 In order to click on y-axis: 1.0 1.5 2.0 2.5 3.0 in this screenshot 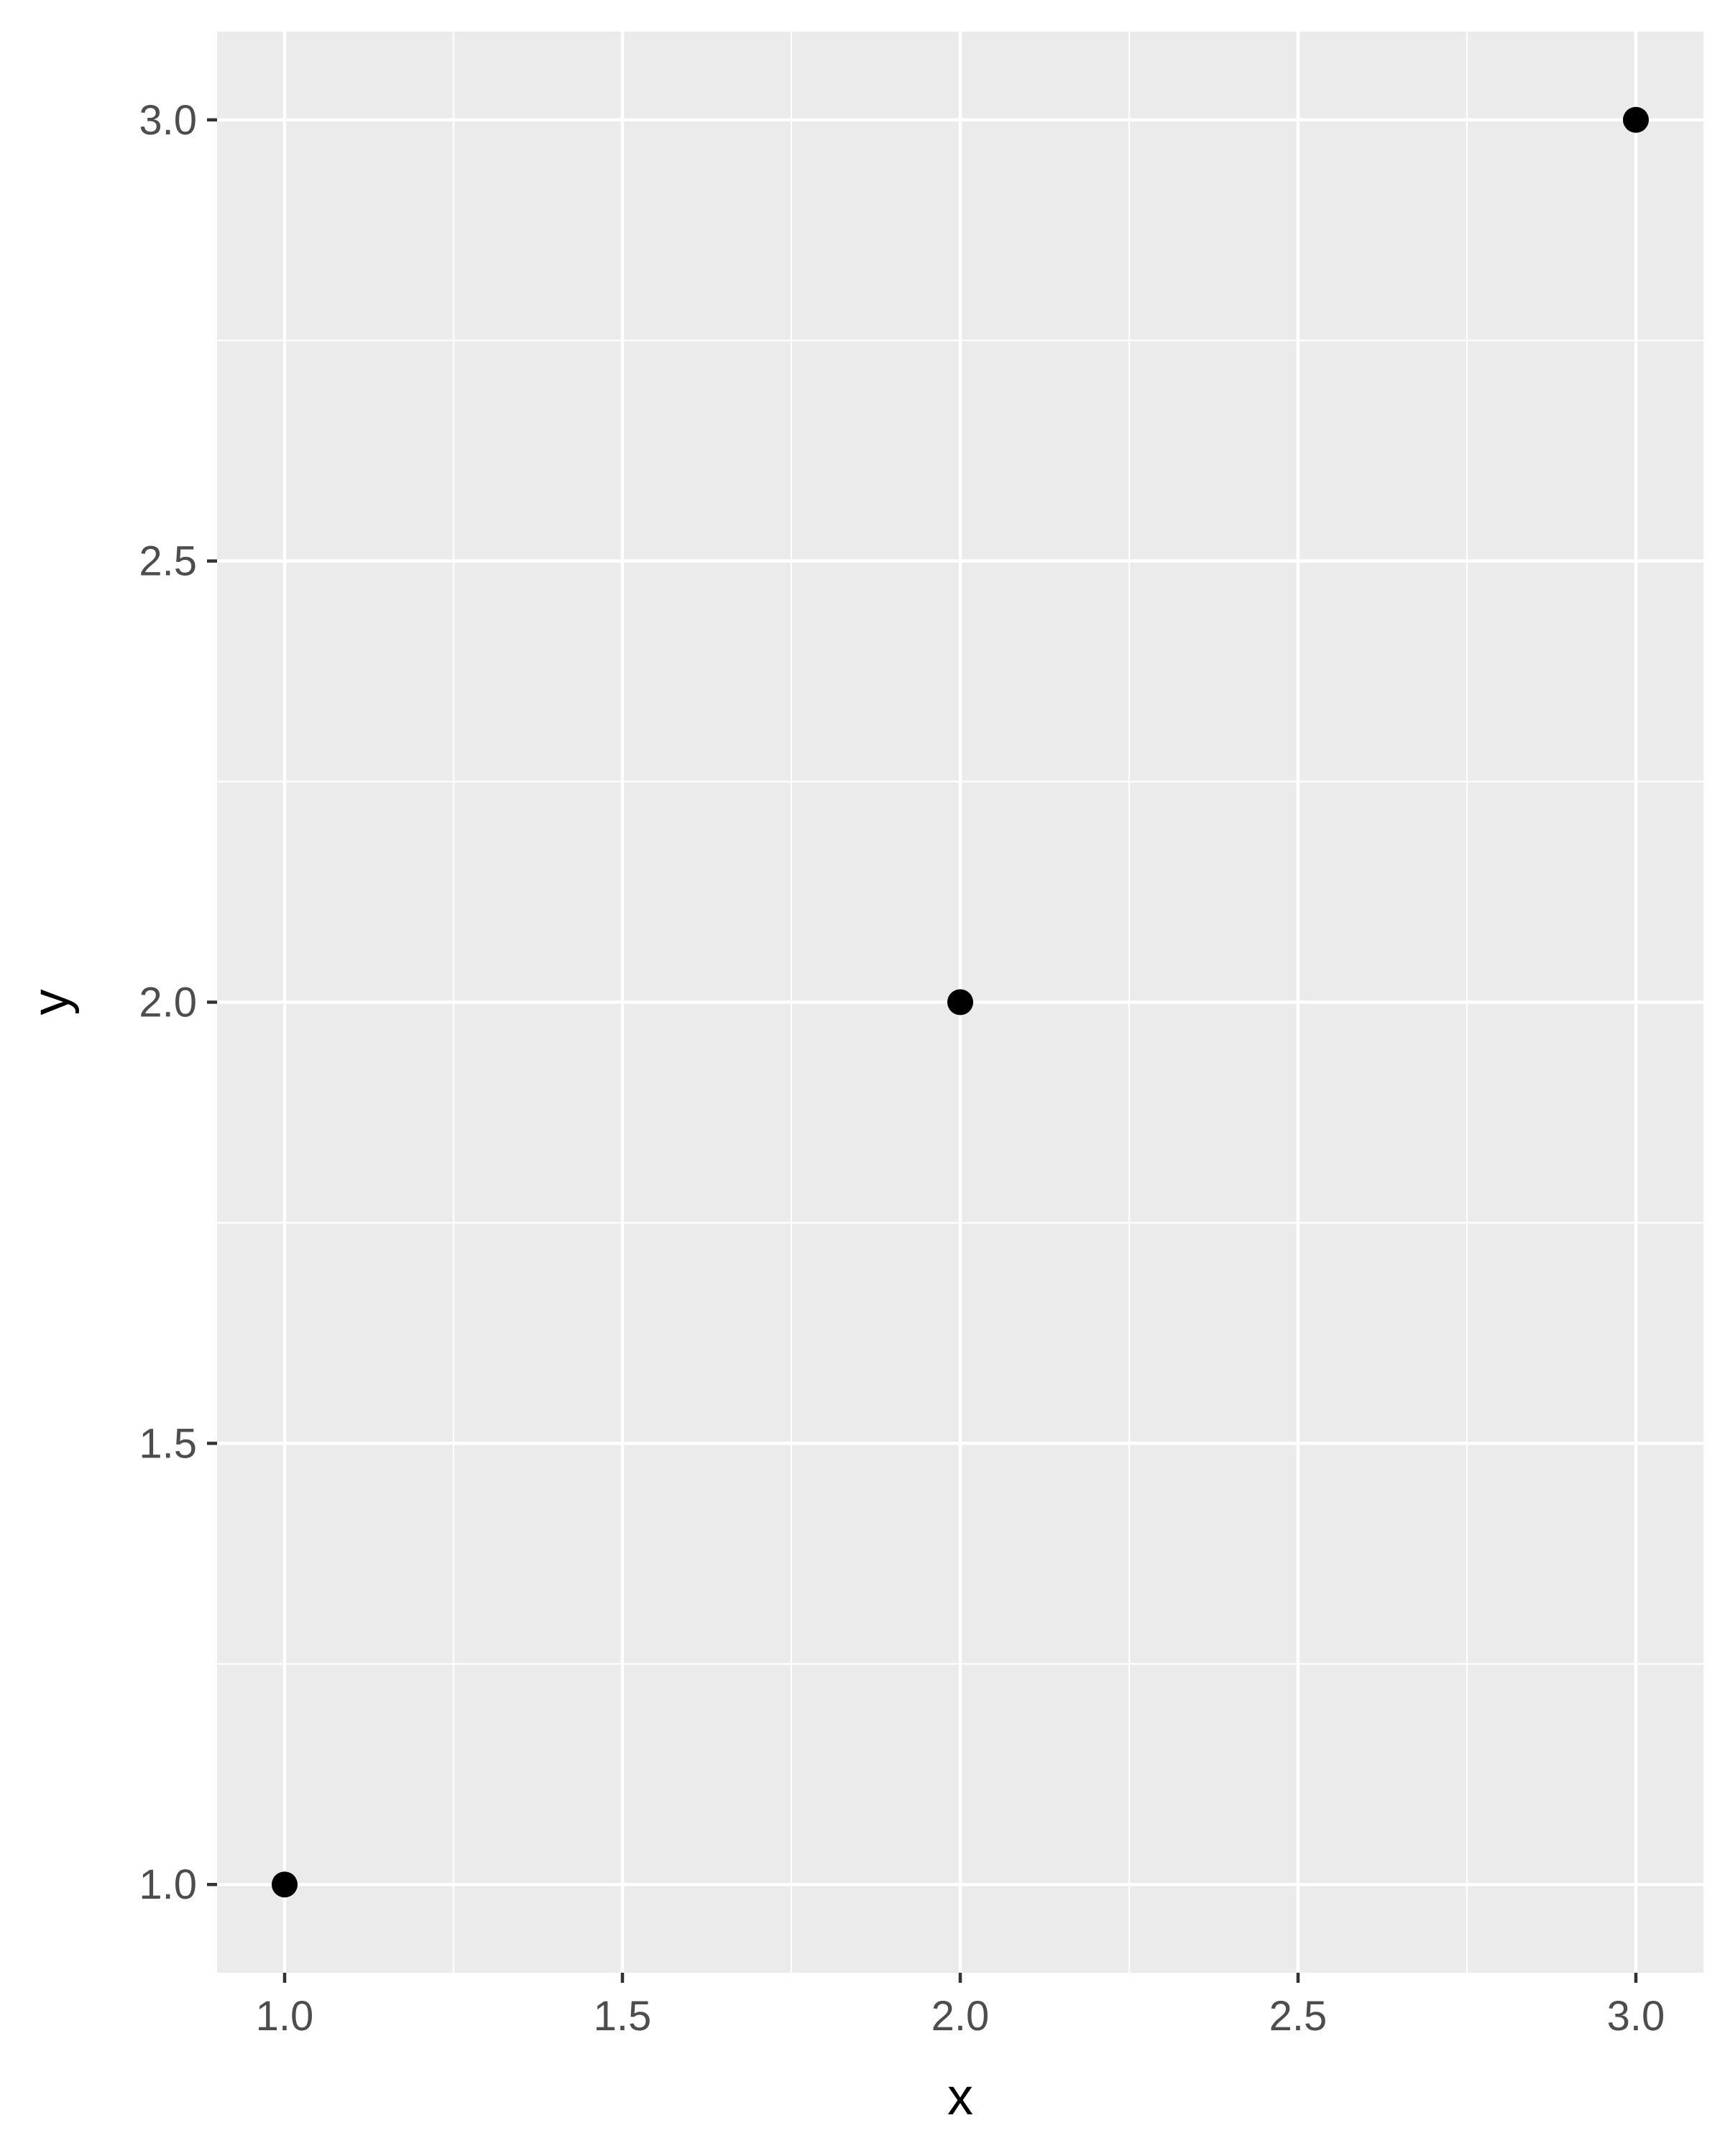, I will do `click(178, 1003)`.